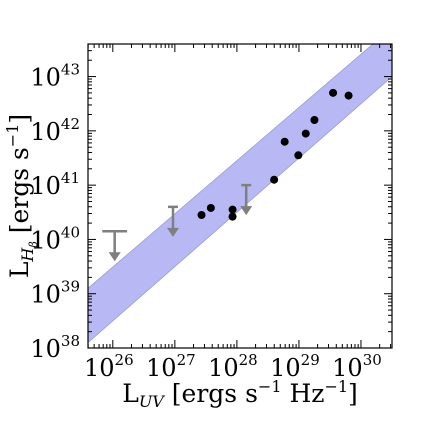  I want to click on upper-limits-layer, so click(177, 222).